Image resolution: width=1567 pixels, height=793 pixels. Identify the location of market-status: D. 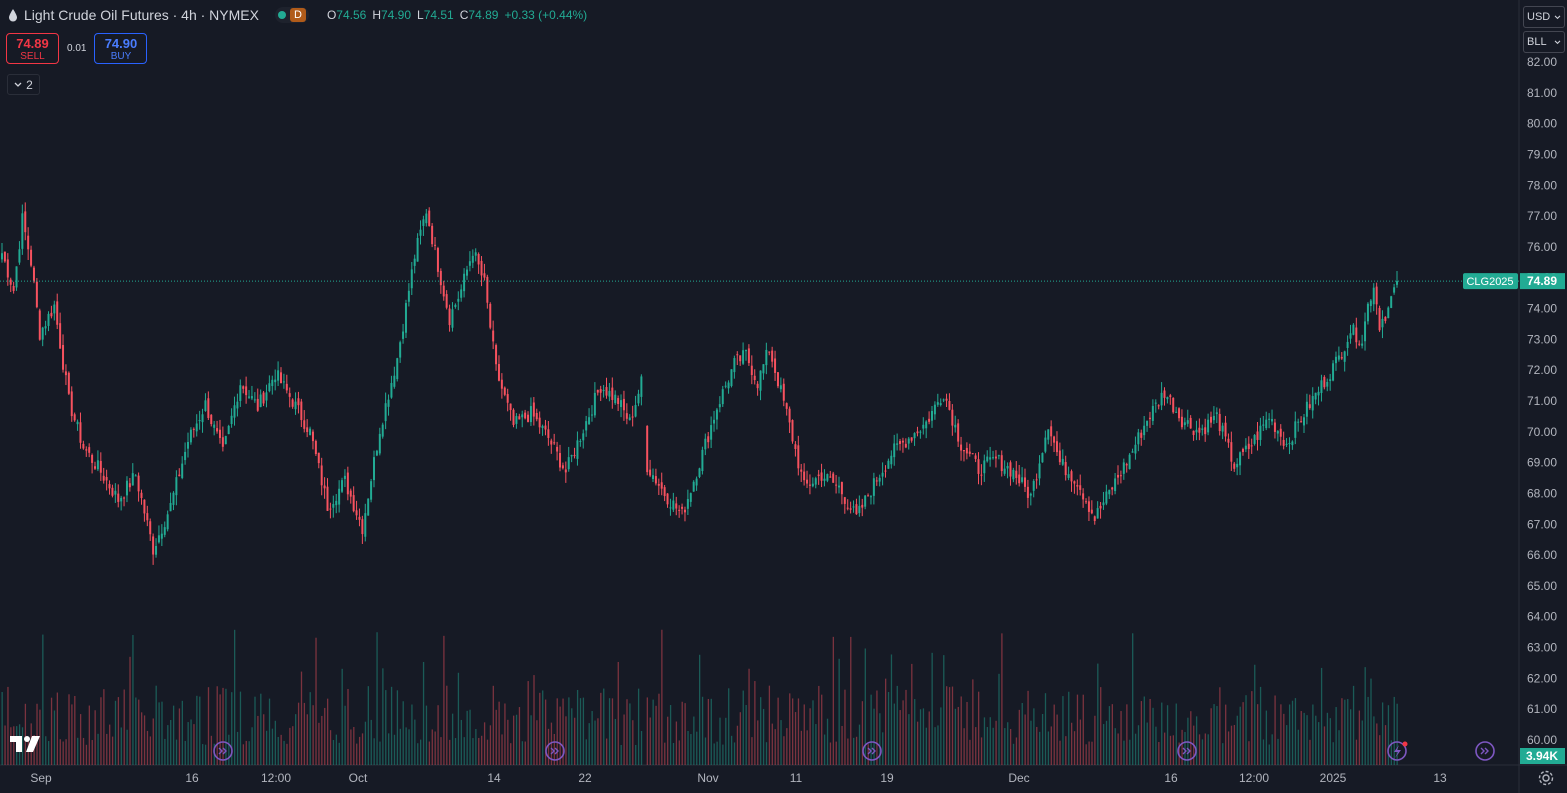
(291, 15).